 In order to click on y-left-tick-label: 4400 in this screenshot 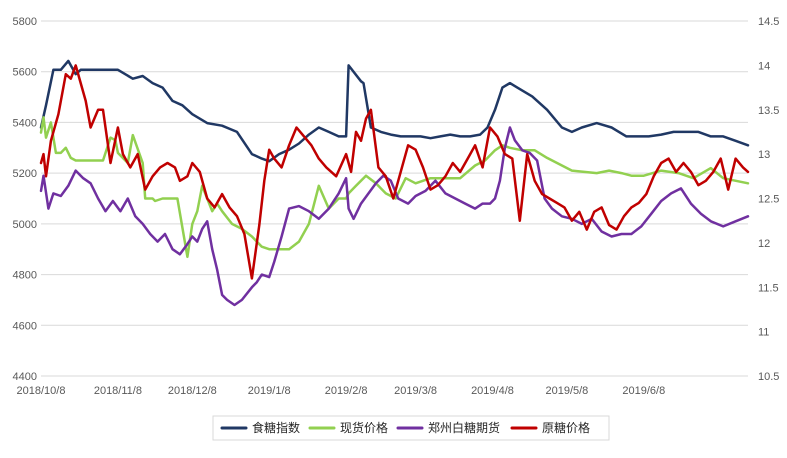, I will do `click(25, 377)`.